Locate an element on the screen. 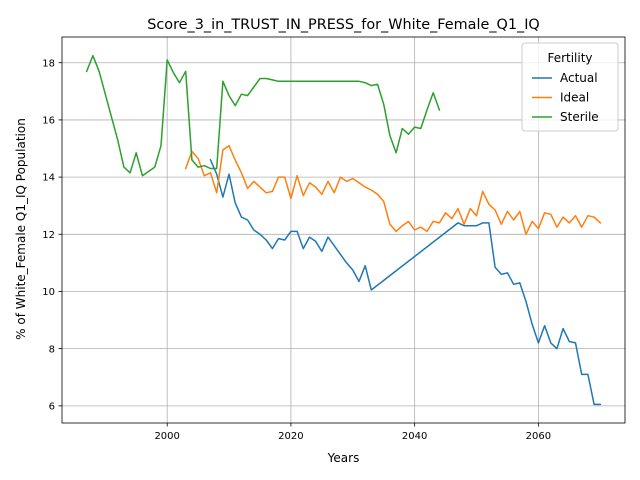 The width and height of the screenshot is (640, 480). legend: Fertility Actual Ideal Sterile is located at coordinates (570, 87).